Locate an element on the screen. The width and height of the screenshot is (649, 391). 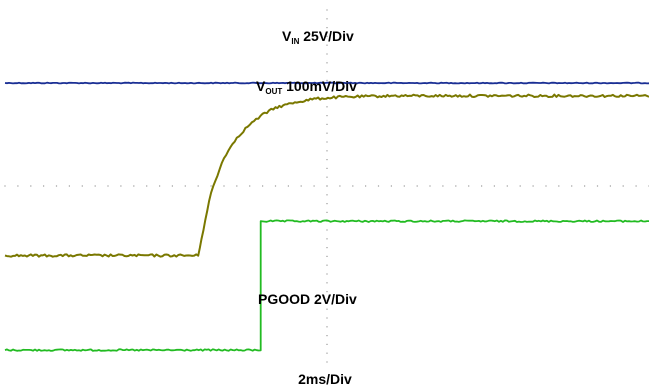
trace-vin is located at coordinates (326, 83).